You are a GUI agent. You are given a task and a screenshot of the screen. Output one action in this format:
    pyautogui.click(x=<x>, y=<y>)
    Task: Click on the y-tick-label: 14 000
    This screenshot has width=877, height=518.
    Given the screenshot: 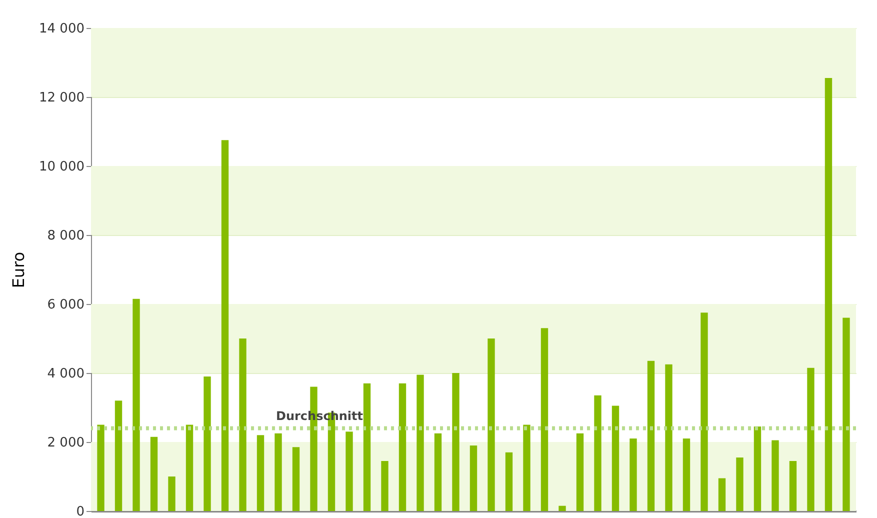 What is the action you would take?
    pyautogui.click(x=61, y=29)
    